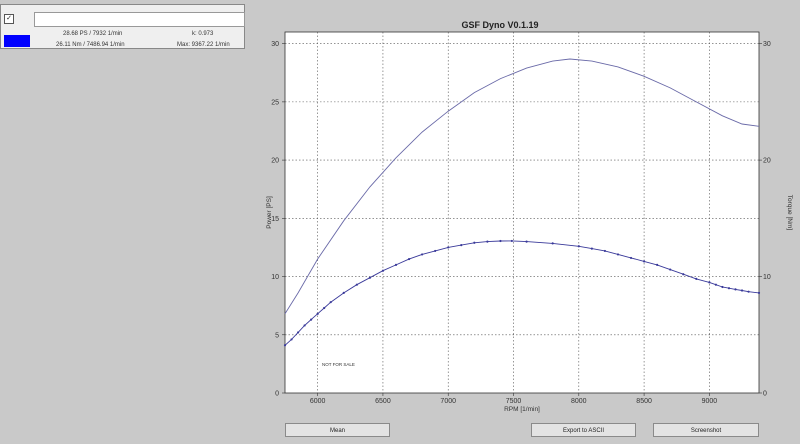 The width and height of the screenshot is (800, 444). I want to click on y-tick-label: 15, so click(275, 219).